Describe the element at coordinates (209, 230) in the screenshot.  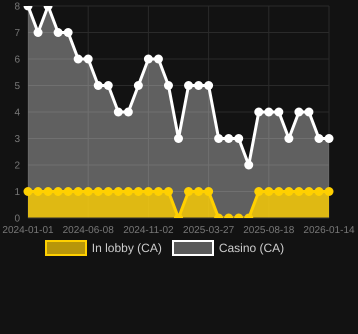
I see `x-tick-label: 2025-03-27` at that location.